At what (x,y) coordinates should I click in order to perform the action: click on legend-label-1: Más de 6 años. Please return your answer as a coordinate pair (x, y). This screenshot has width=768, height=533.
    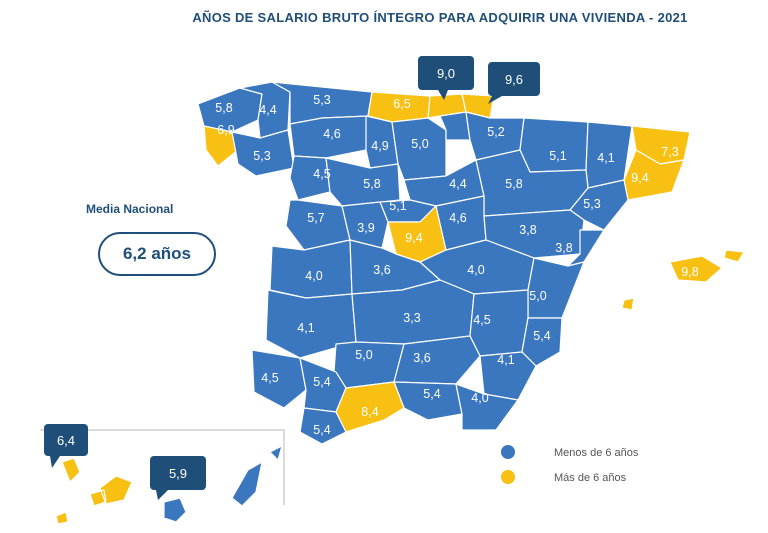
    Looking at the image, I should click on (590, 478).